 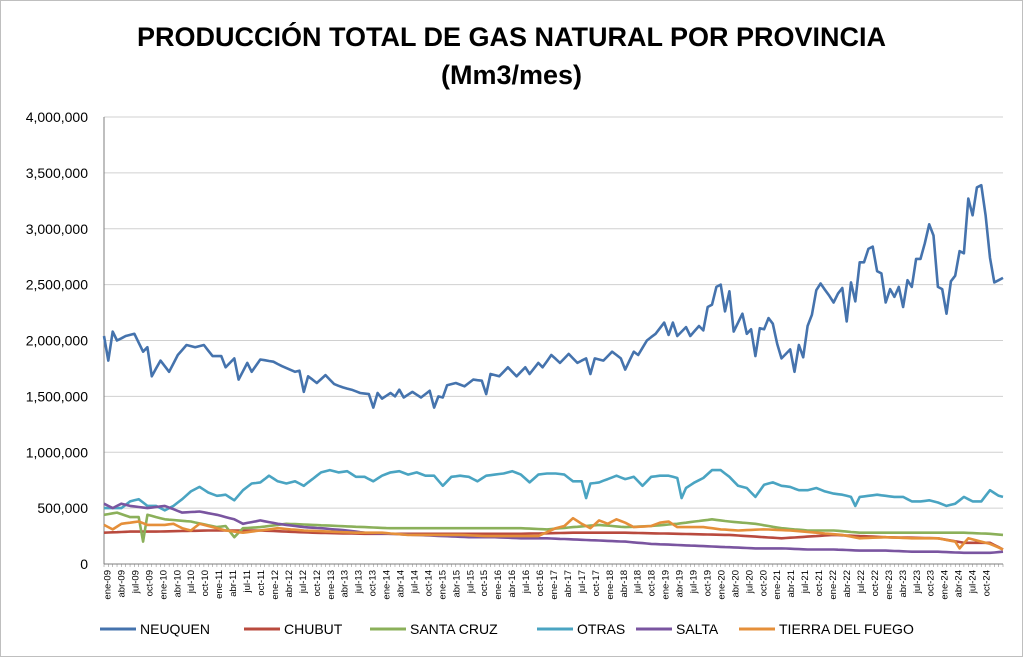 What do you see at coordinates (931, 583) in the screenshot?
I see `x-tick-label: oct-23` at bounding box center [931, 583].